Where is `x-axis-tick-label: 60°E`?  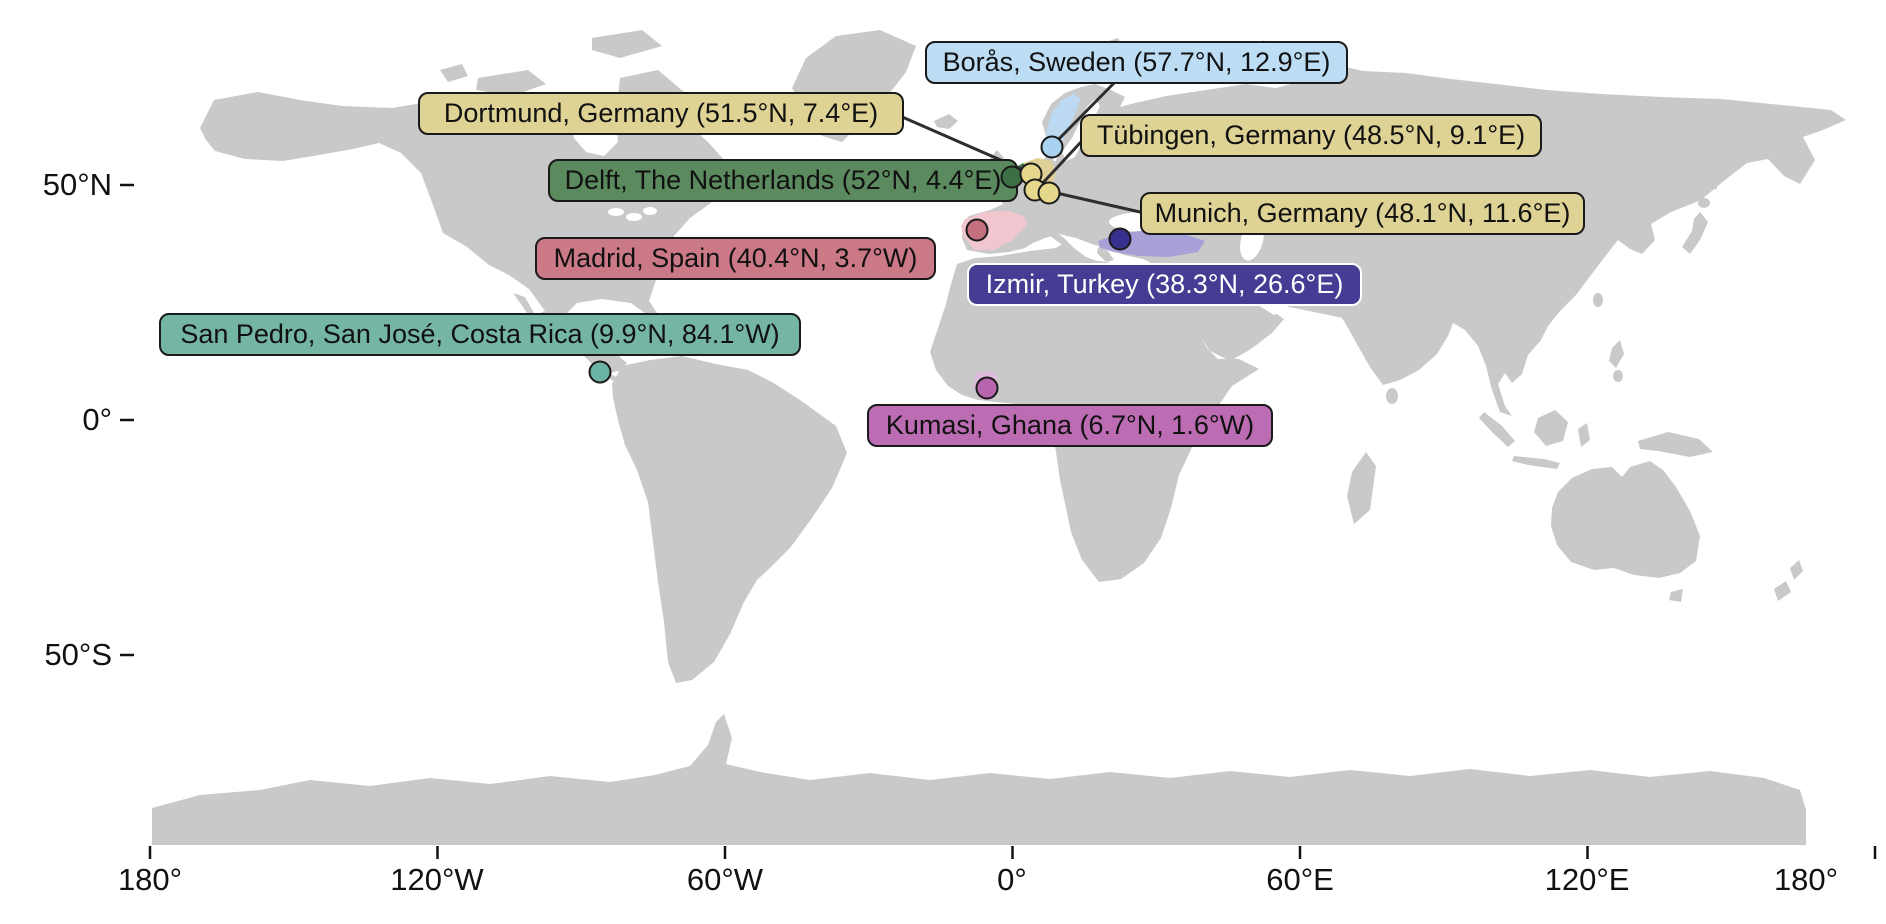
x-axis-tick-label: 60°E is located at coordinates (1300, 879).